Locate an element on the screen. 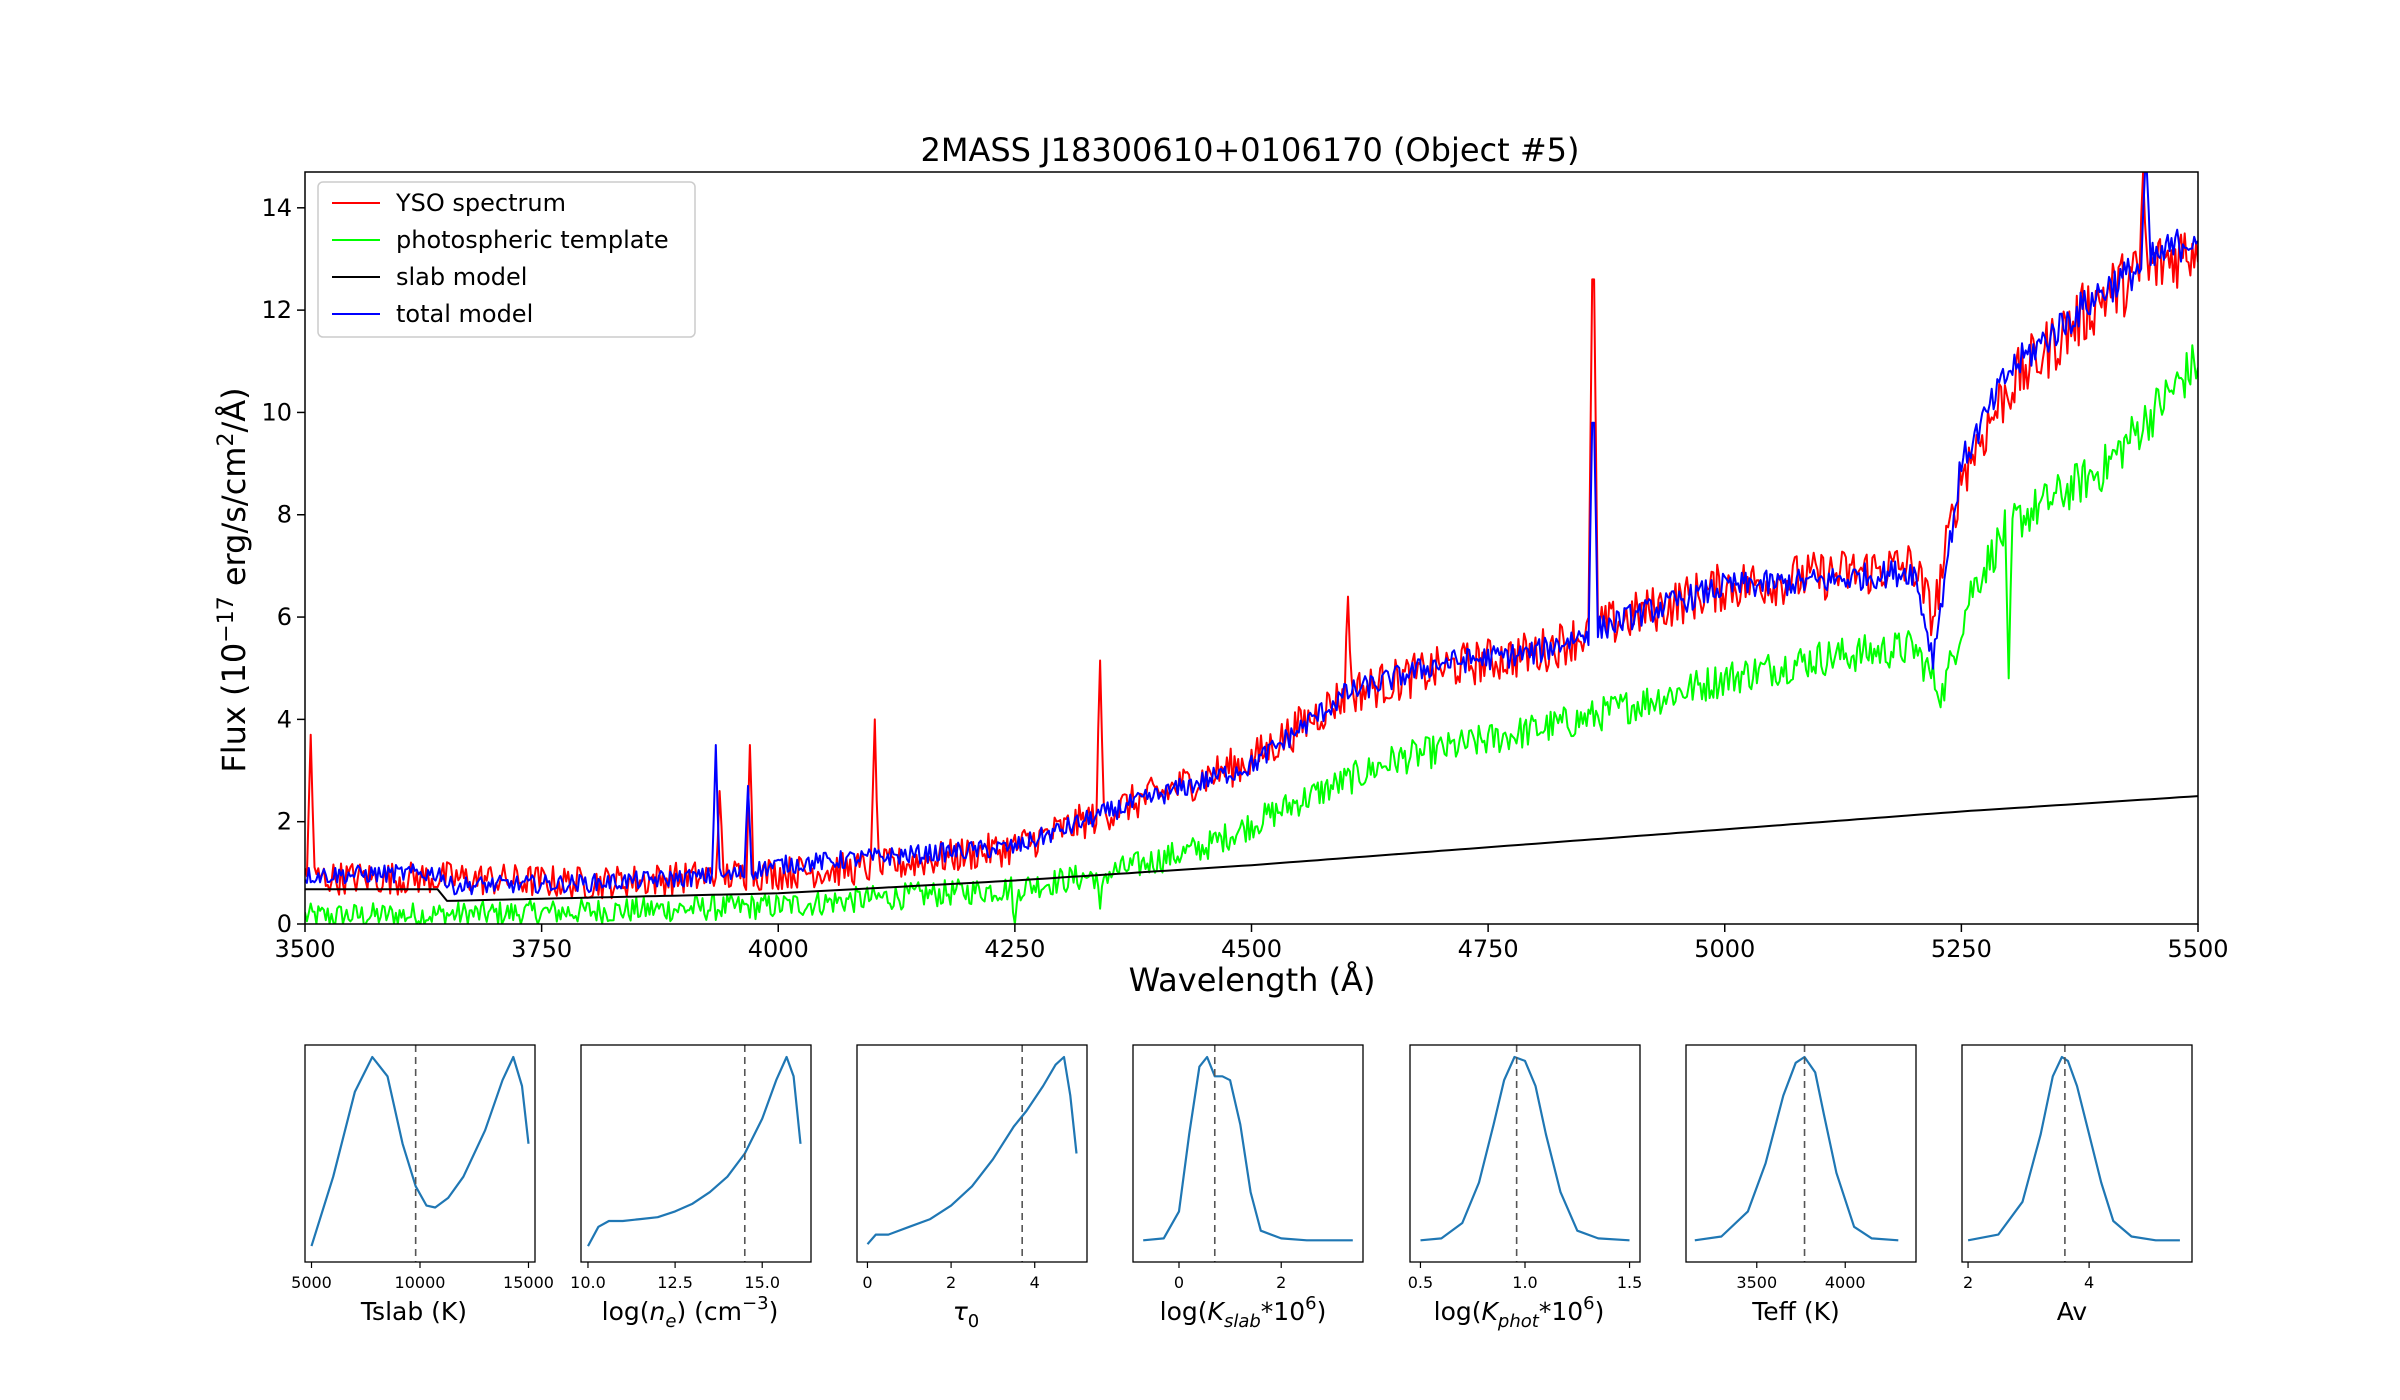 The height and width of the screenshot is (1400, 2400). x-tick-label: 5500 is located at coordinates (2197, 949).